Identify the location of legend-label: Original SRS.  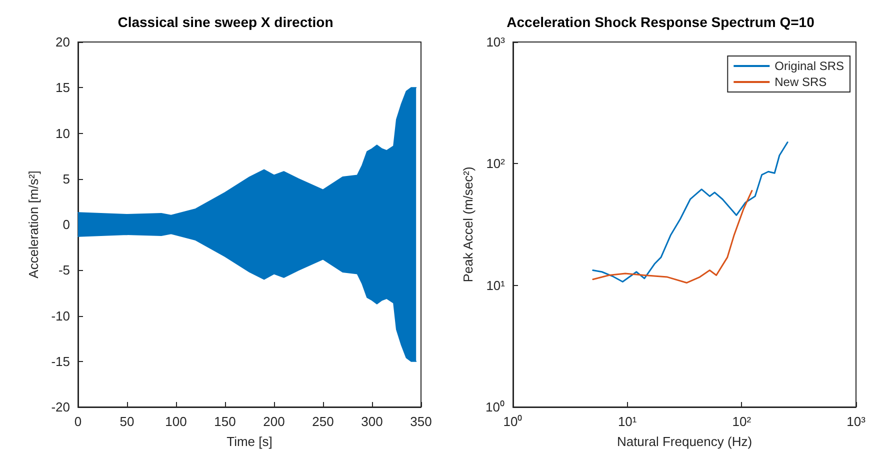
(809, 66).